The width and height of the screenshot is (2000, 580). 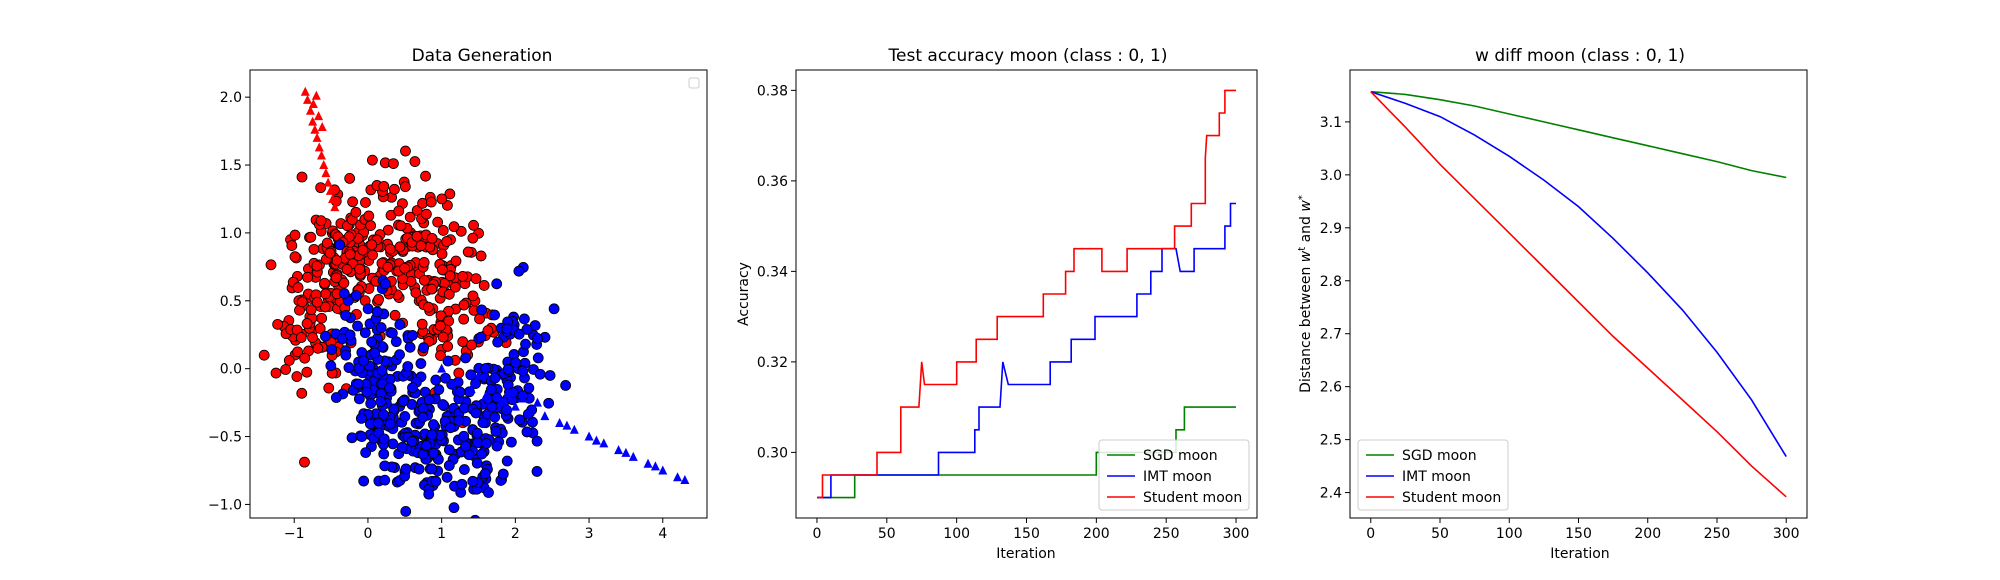 I want to click on x-tick-label: 50, so click(x=887, y=534).